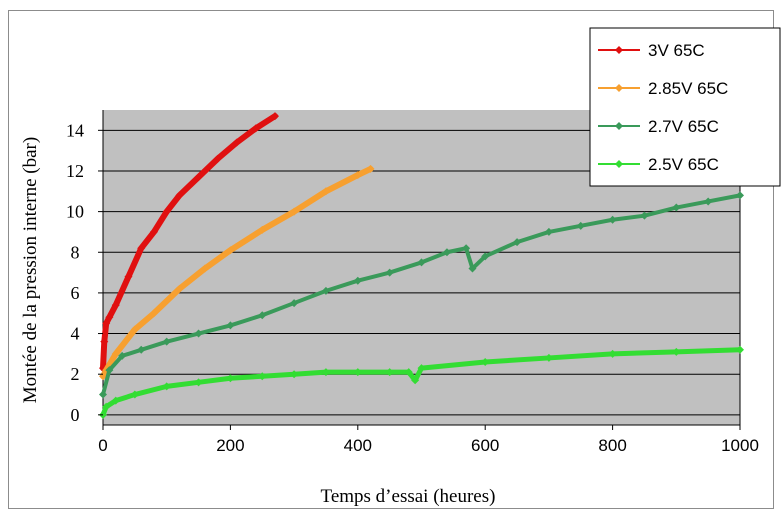  Describe the element at coordinates (75, 130) in the screenshot. I see `y-tick-label: 14` at that location.